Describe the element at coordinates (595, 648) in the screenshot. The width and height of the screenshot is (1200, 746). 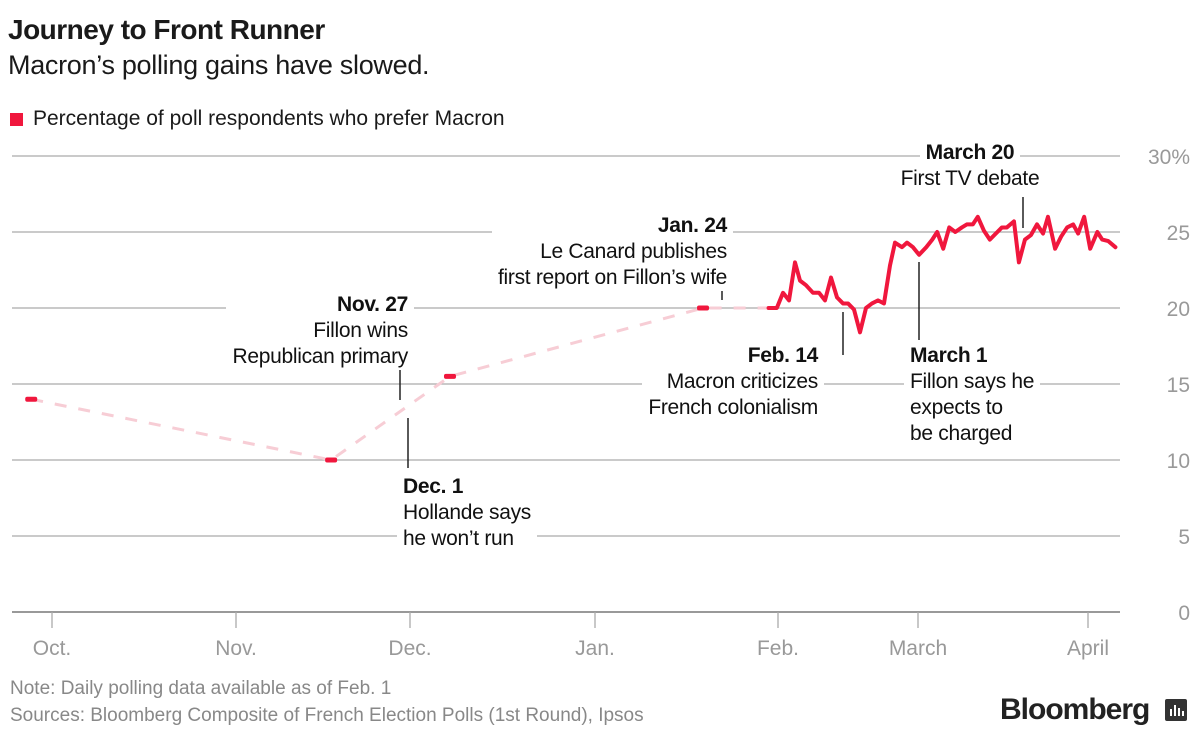
I see `x-tick-label: Jan.` at that location.